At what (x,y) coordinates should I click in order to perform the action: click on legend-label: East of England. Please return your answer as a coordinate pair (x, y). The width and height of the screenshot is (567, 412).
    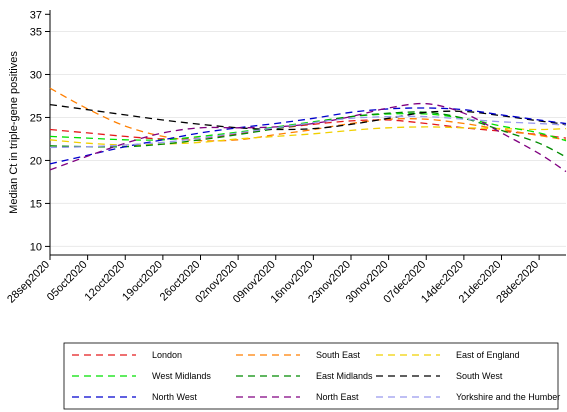
    Looking at the image, I should click on (488, 355).